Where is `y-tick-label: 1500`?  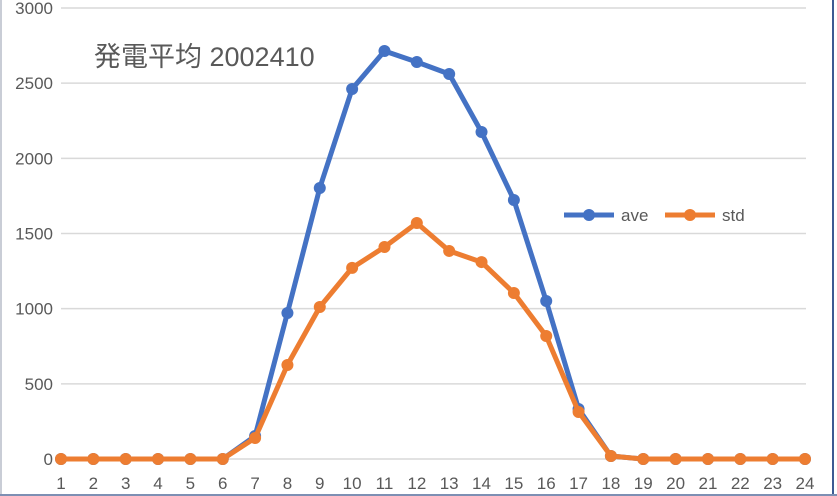
y-tick-label: 1500 is located at coordinates (34, 234).